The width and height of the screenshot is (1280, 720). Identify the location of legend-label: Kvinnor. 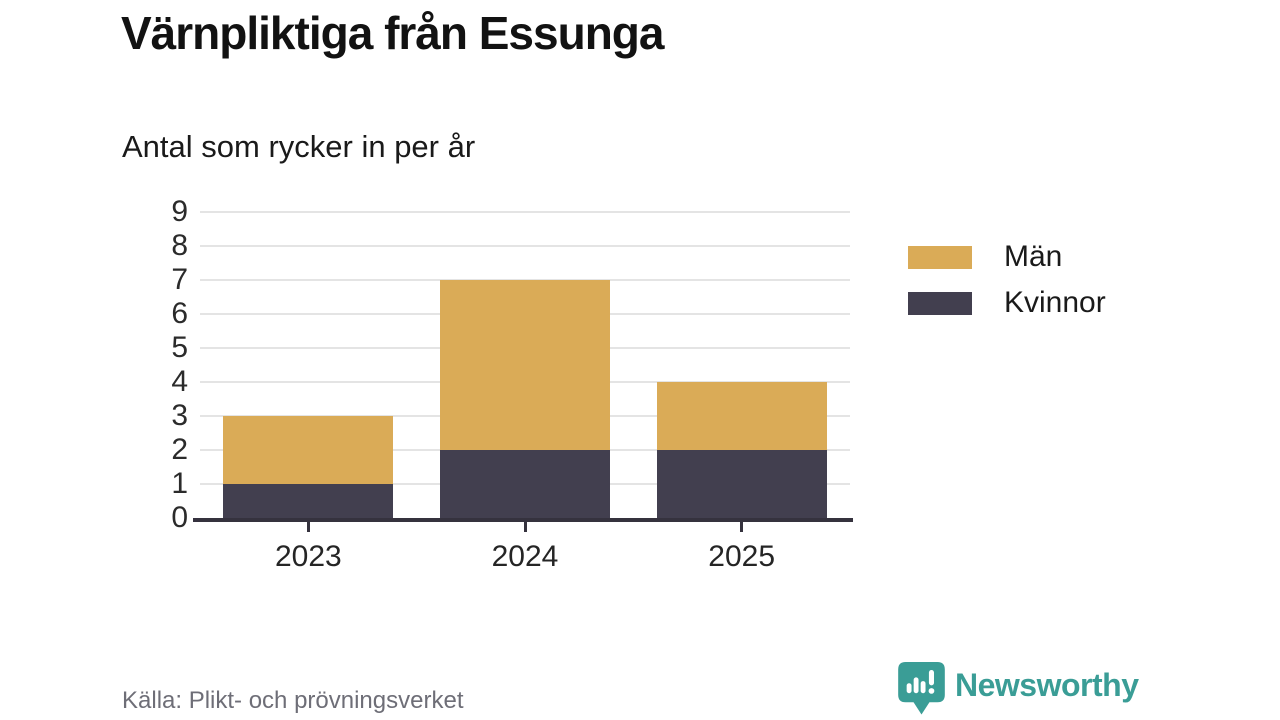
(1055, 302).